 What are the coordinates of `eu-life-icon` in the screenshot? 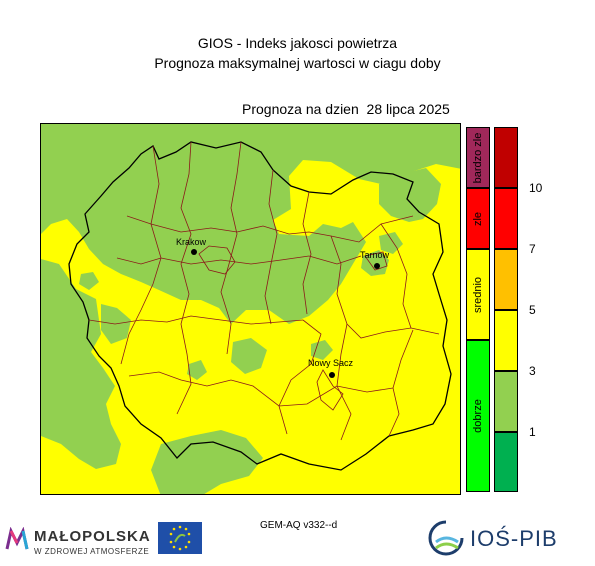 It's located at (180, 538).